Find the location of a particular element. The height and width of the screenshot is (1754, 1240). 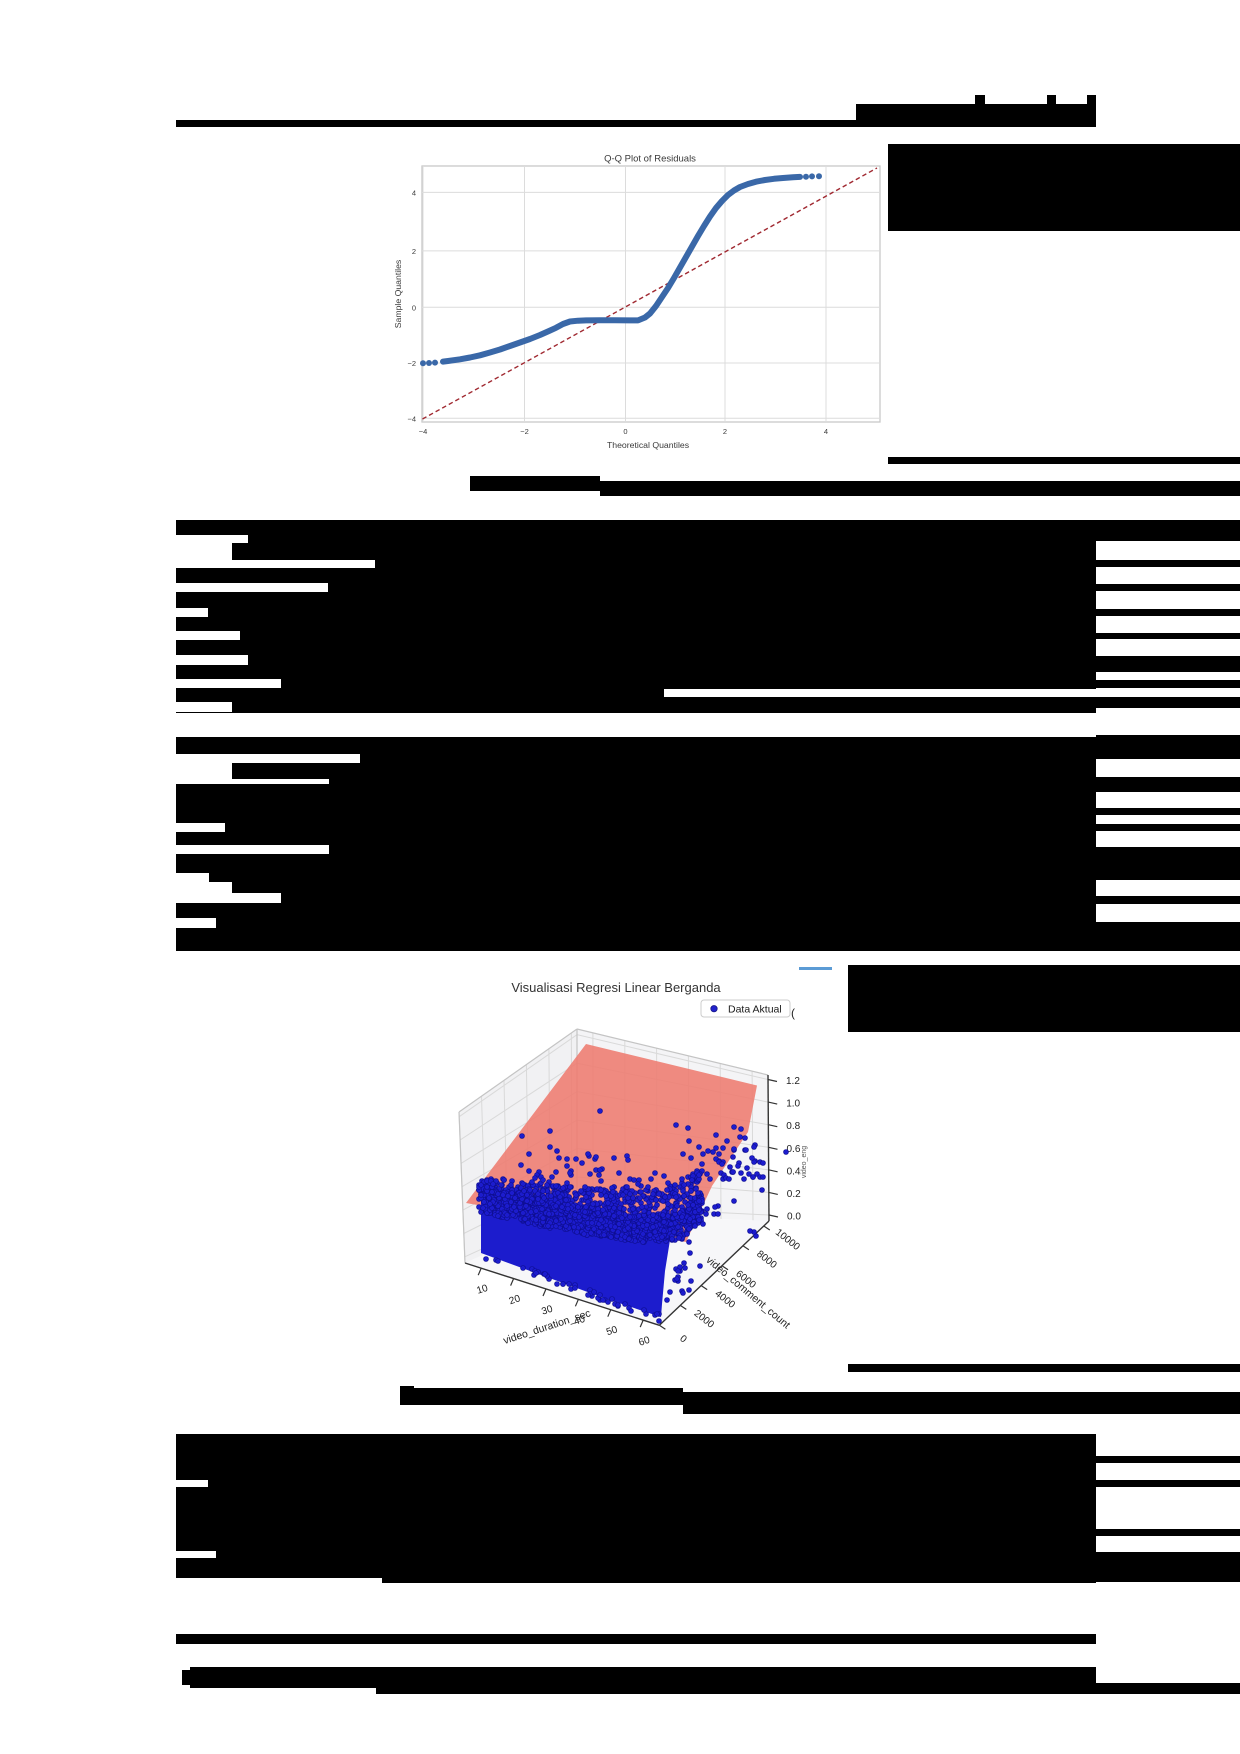

svg-text:Visualisasi Regresi Linear Ber: Visualisasi Regresi Linear Berganda is located at coordinates (616, 987).